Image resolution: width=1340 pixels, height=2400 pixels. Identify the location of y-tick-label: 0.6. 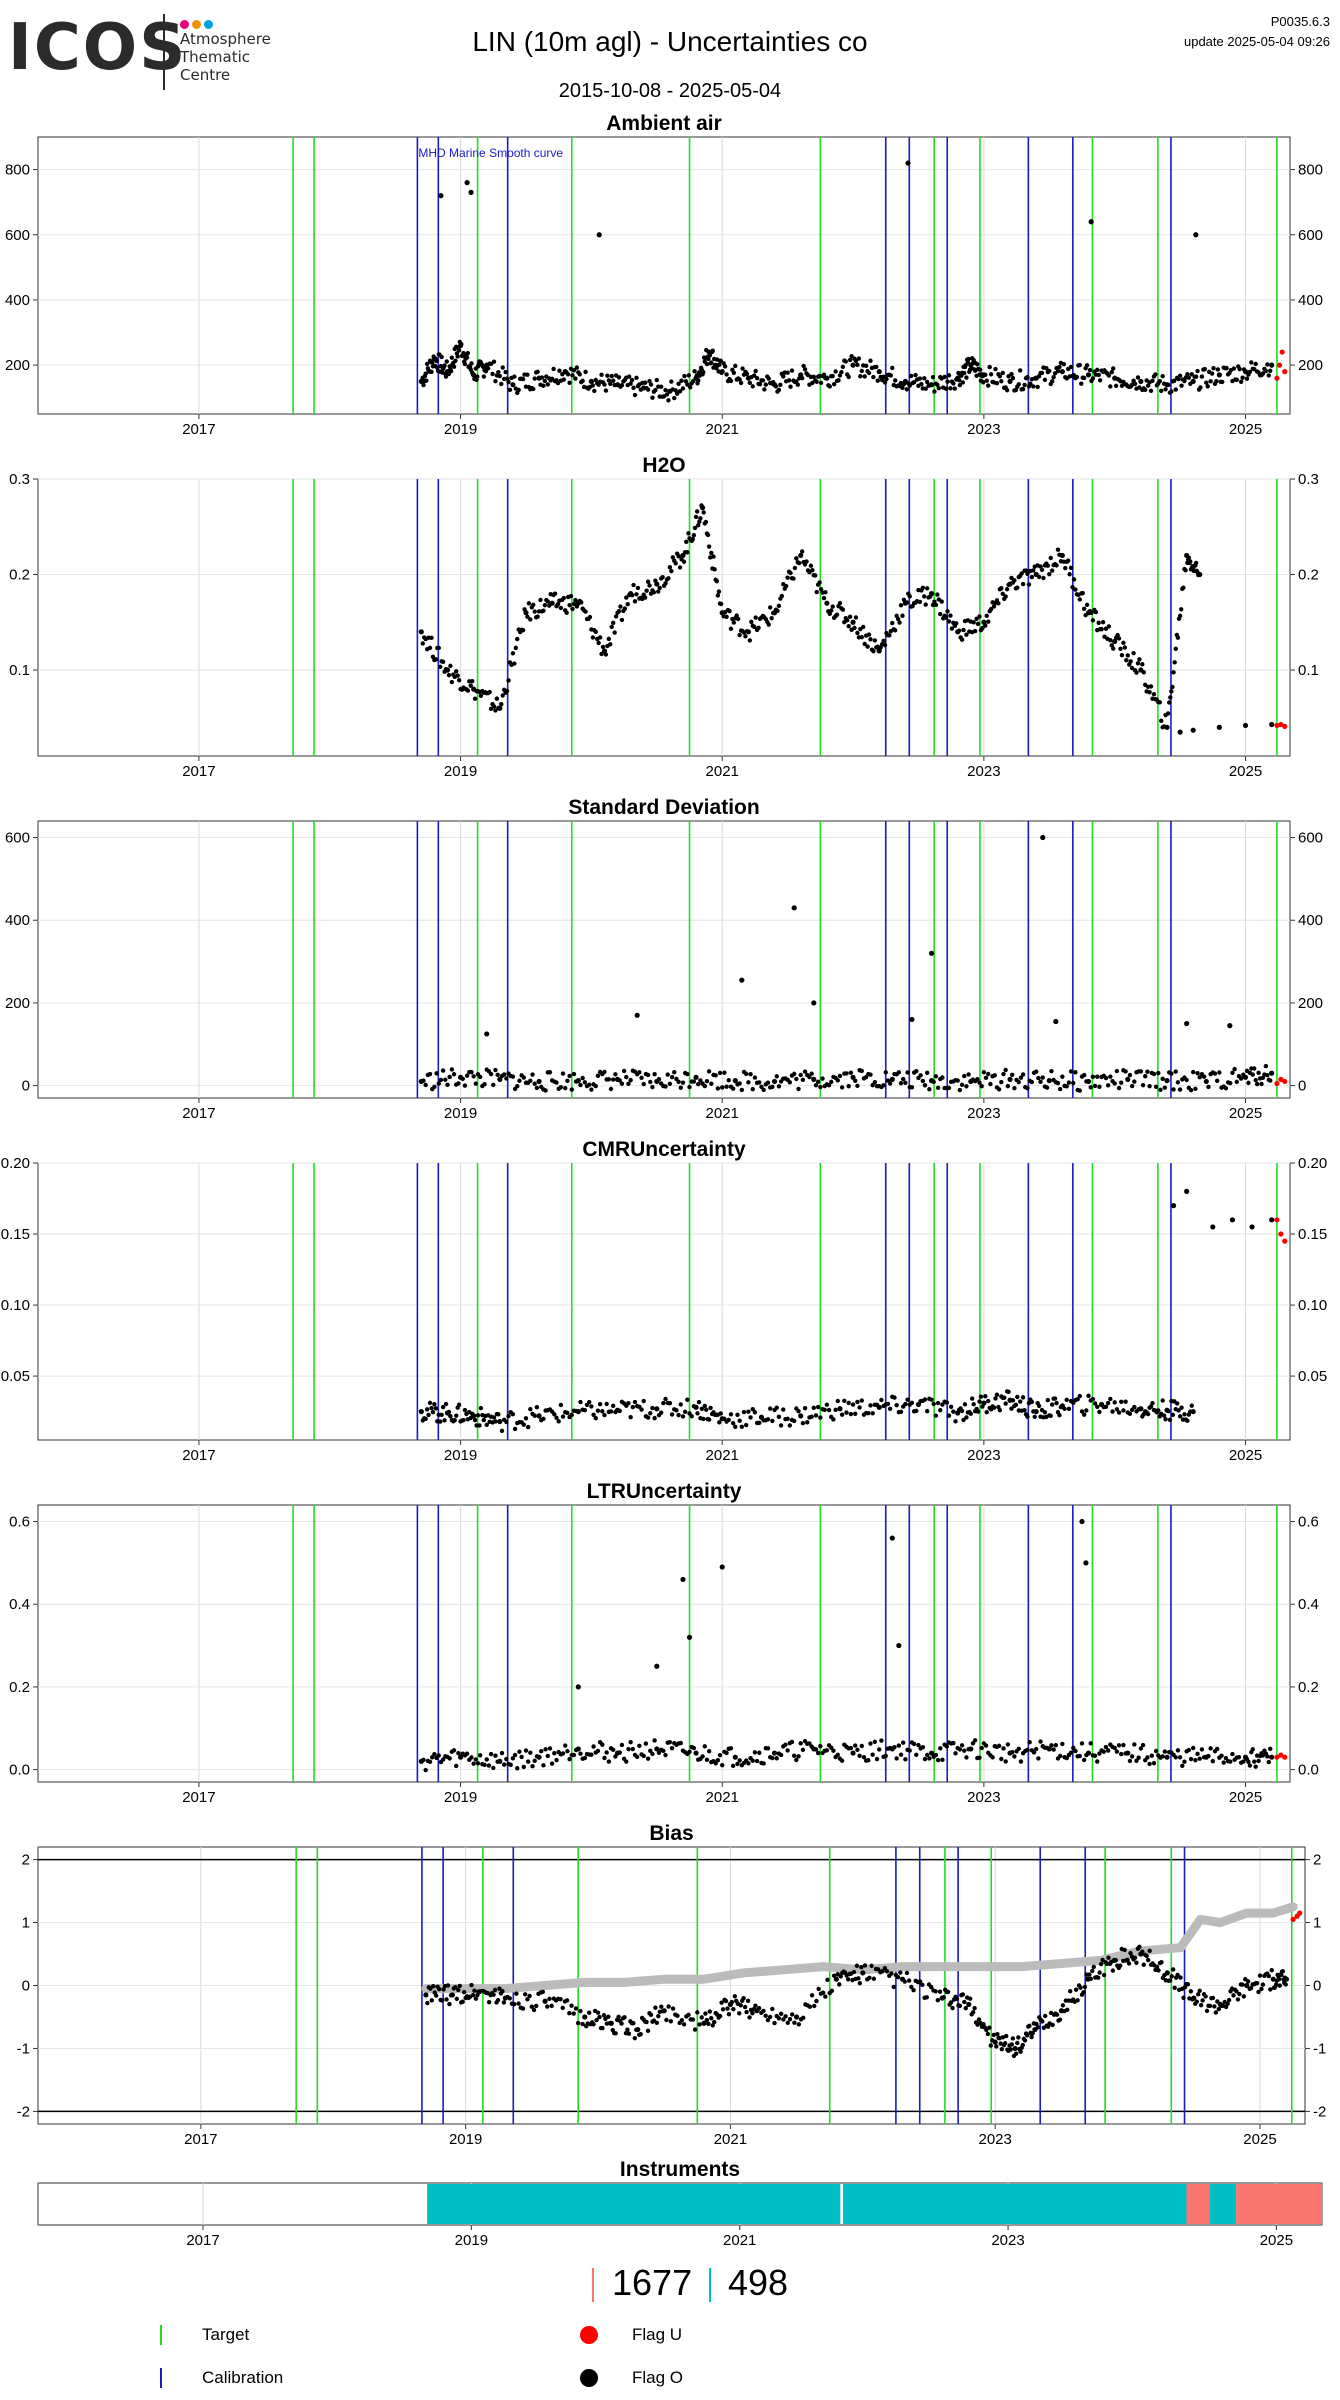
(19, 1522).